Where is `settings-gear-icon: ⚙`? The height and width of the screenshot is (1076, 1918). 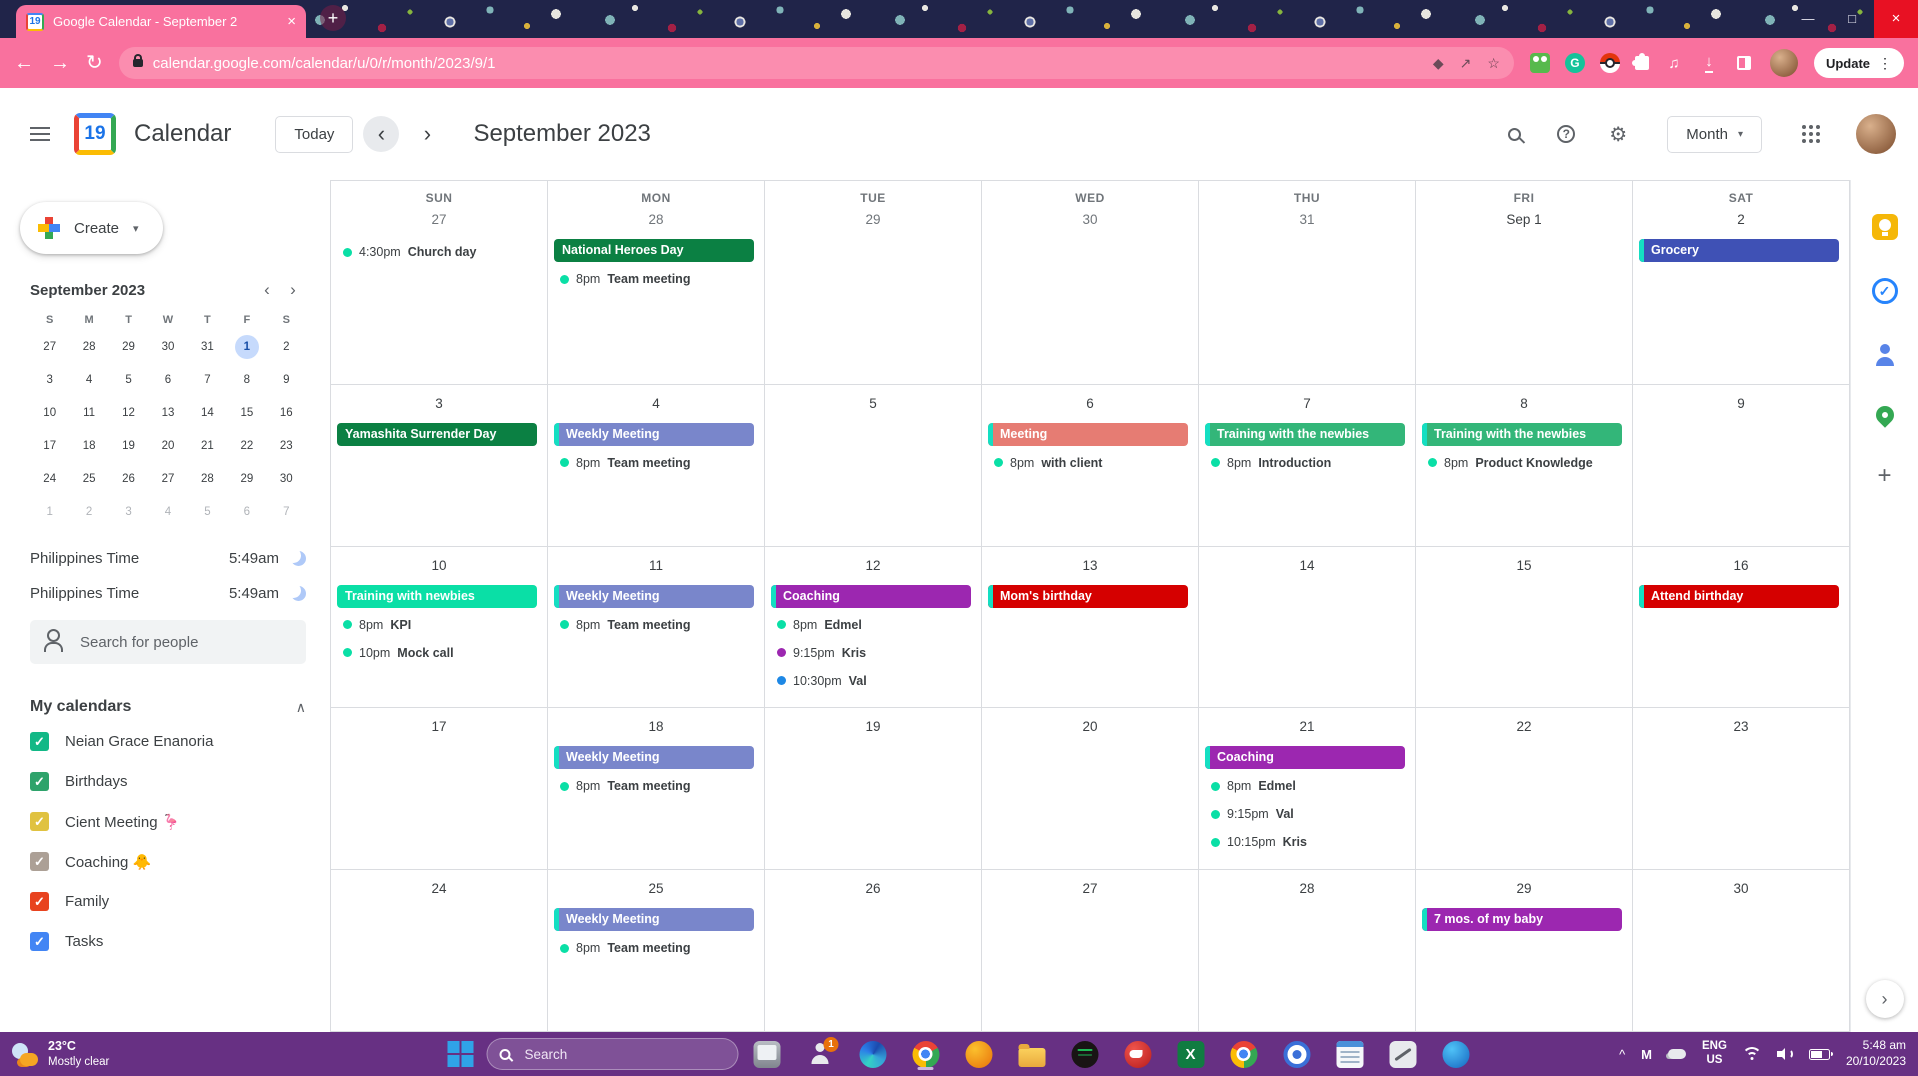 settings-gear-icon: ⚙ is located at coordinates (1618, 134).